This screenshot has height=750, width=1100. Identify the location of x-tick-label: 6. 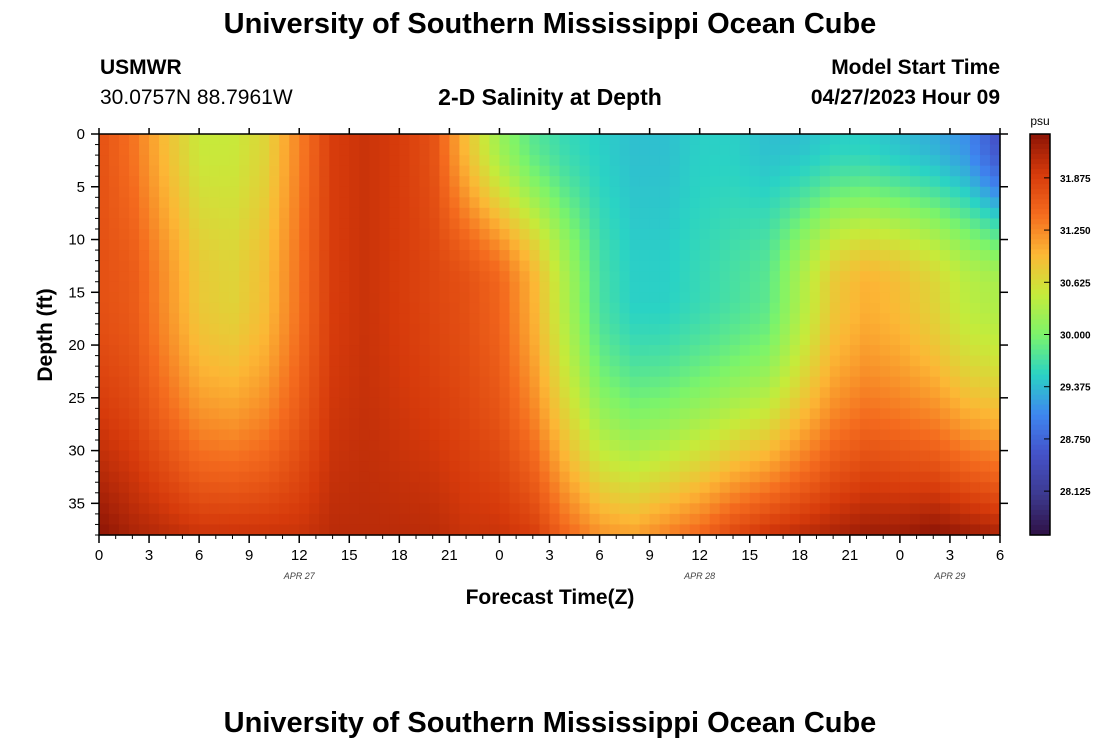
(1000, 555).